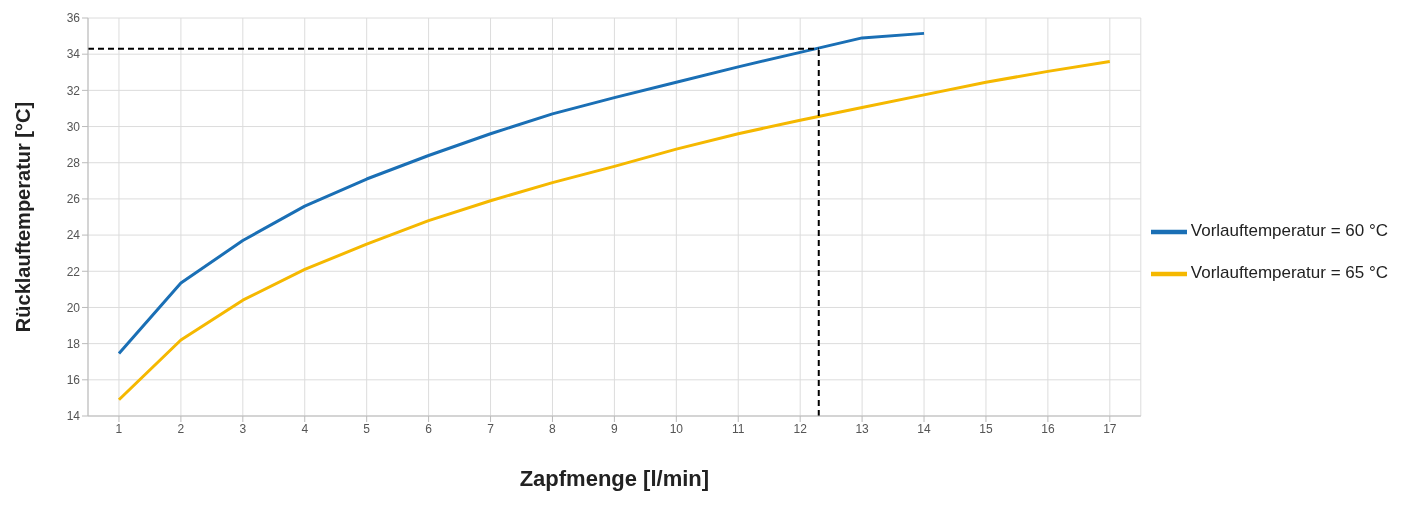 Image resolution: width=1424 pixels, height=506 pixels. What do you see at coordinates (73, 126) in the screenshot?
I see `y-tick-label: 30` at bounding box center [73, 126].